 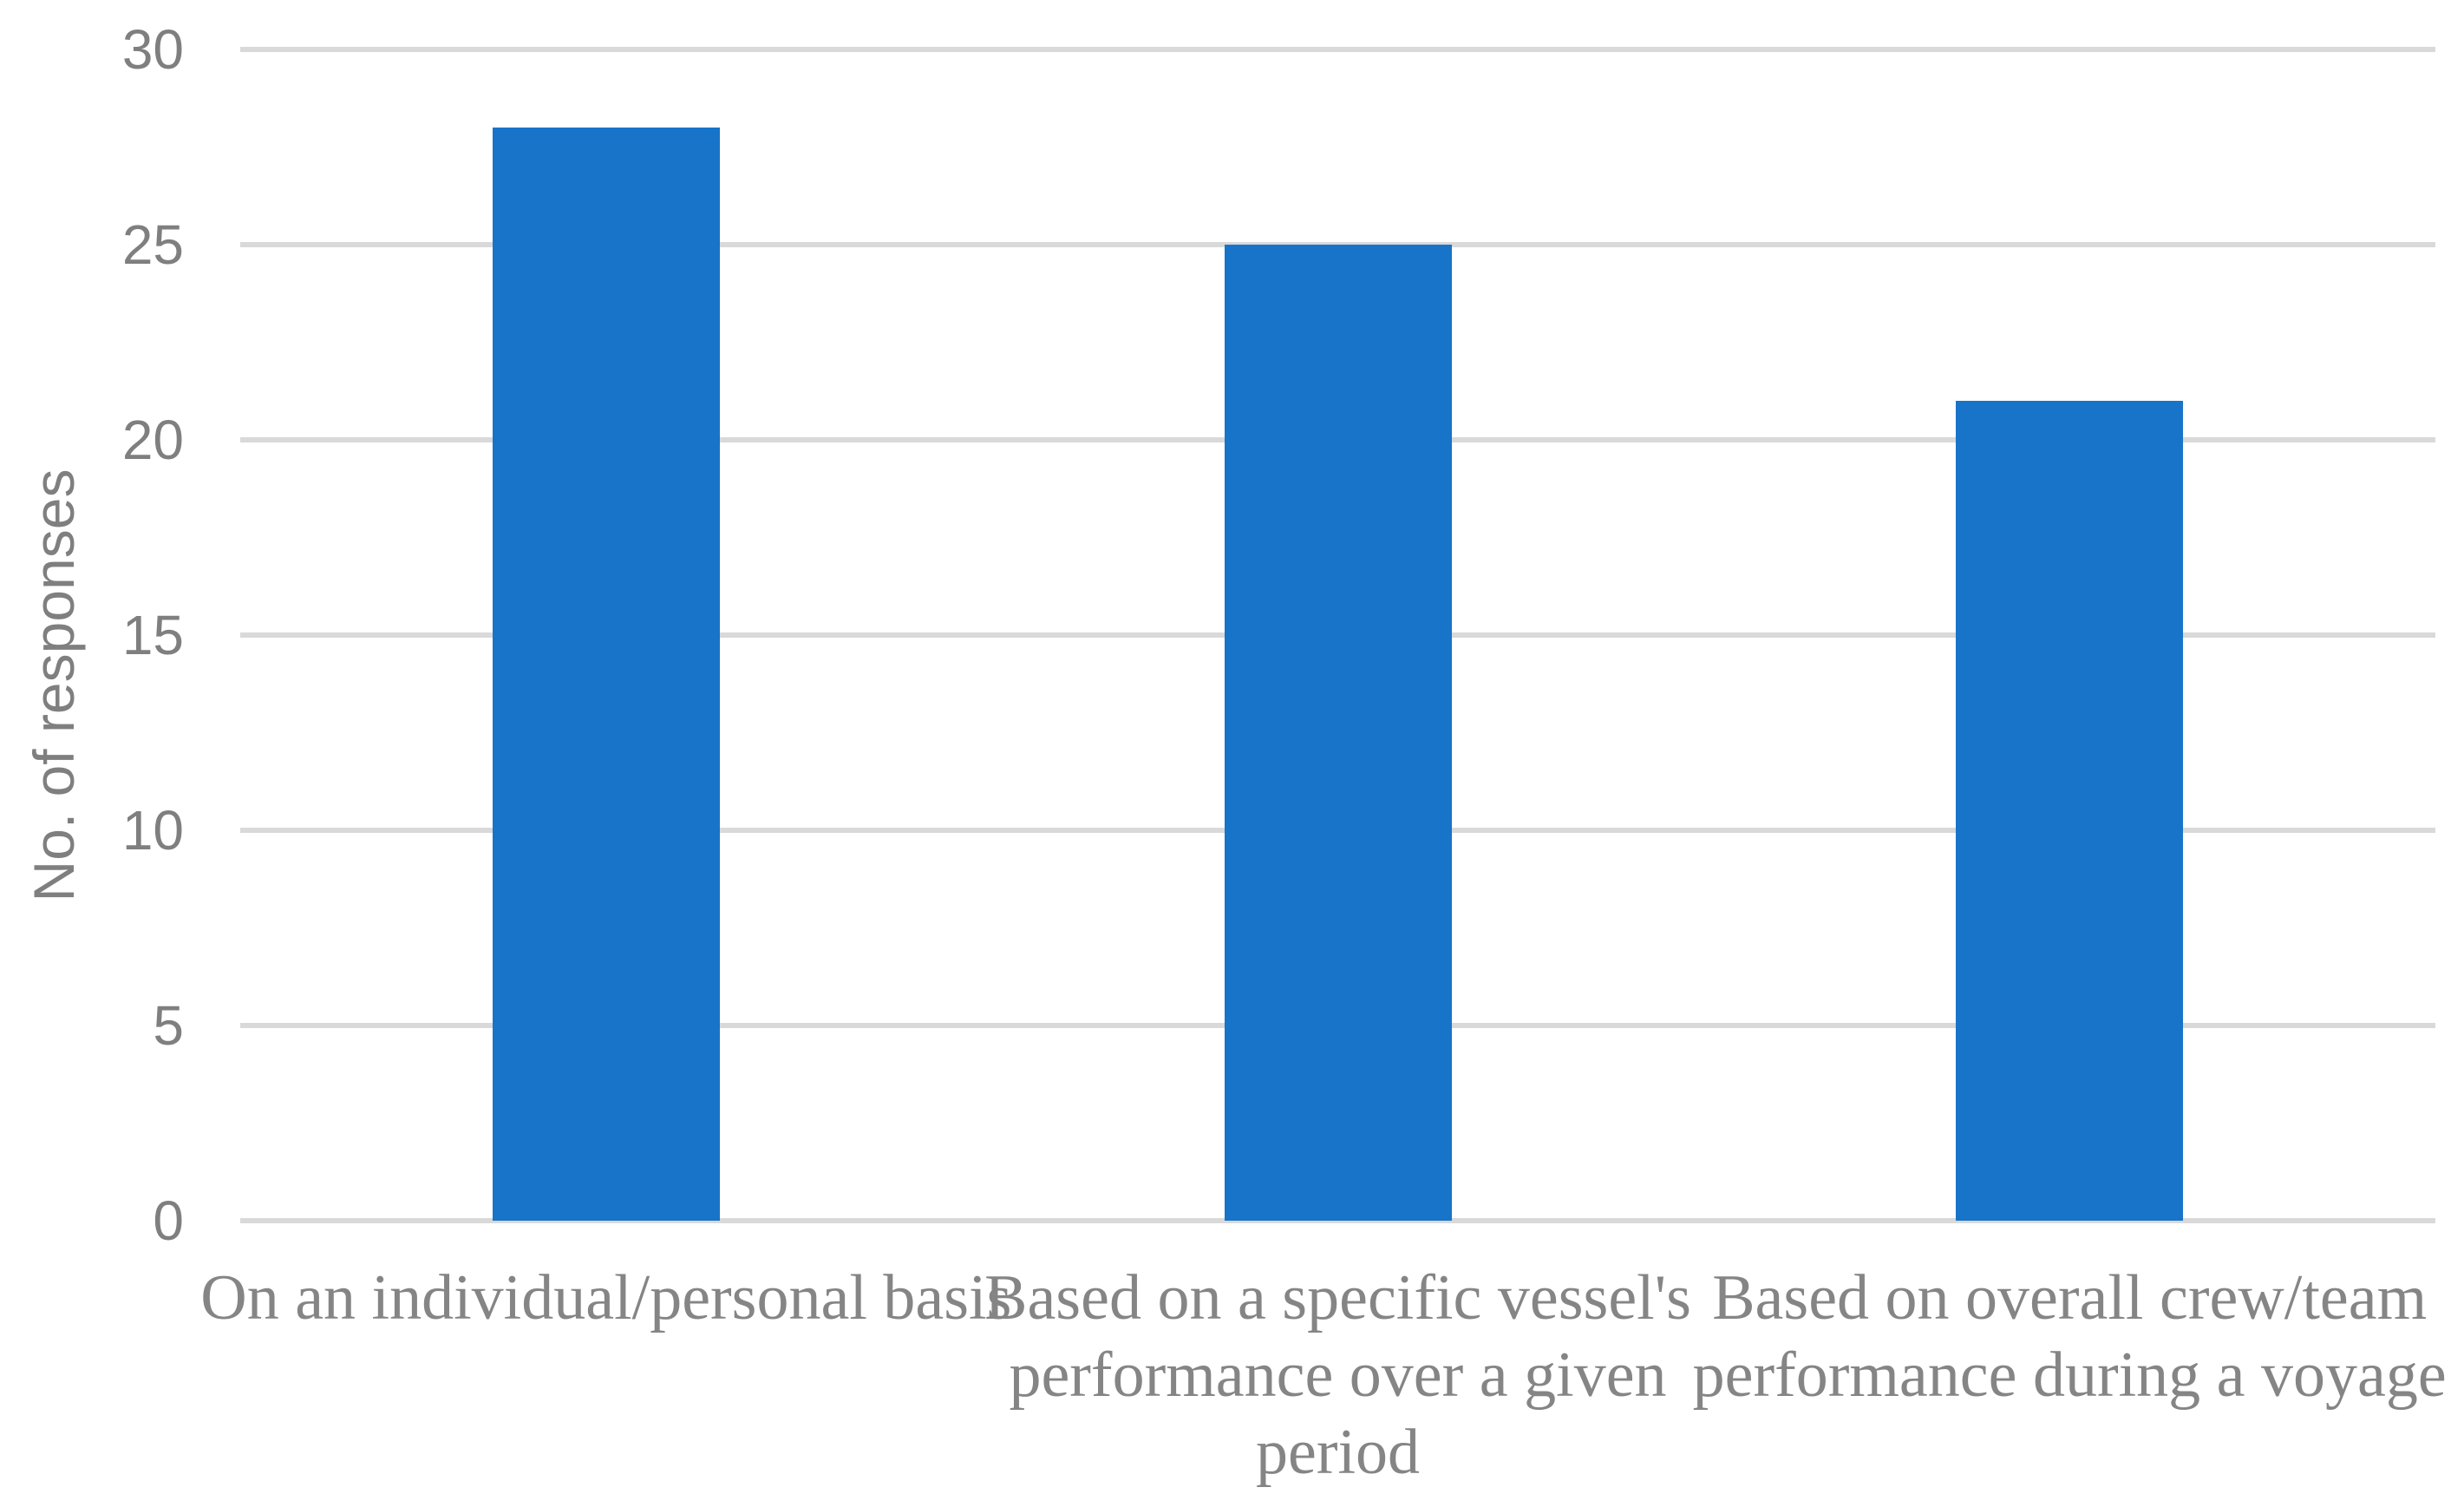 What do you see at coordinates (168, 1025) in the screenshot?
I see `y-tick-label: 5` at bounding box center [168, 1025].